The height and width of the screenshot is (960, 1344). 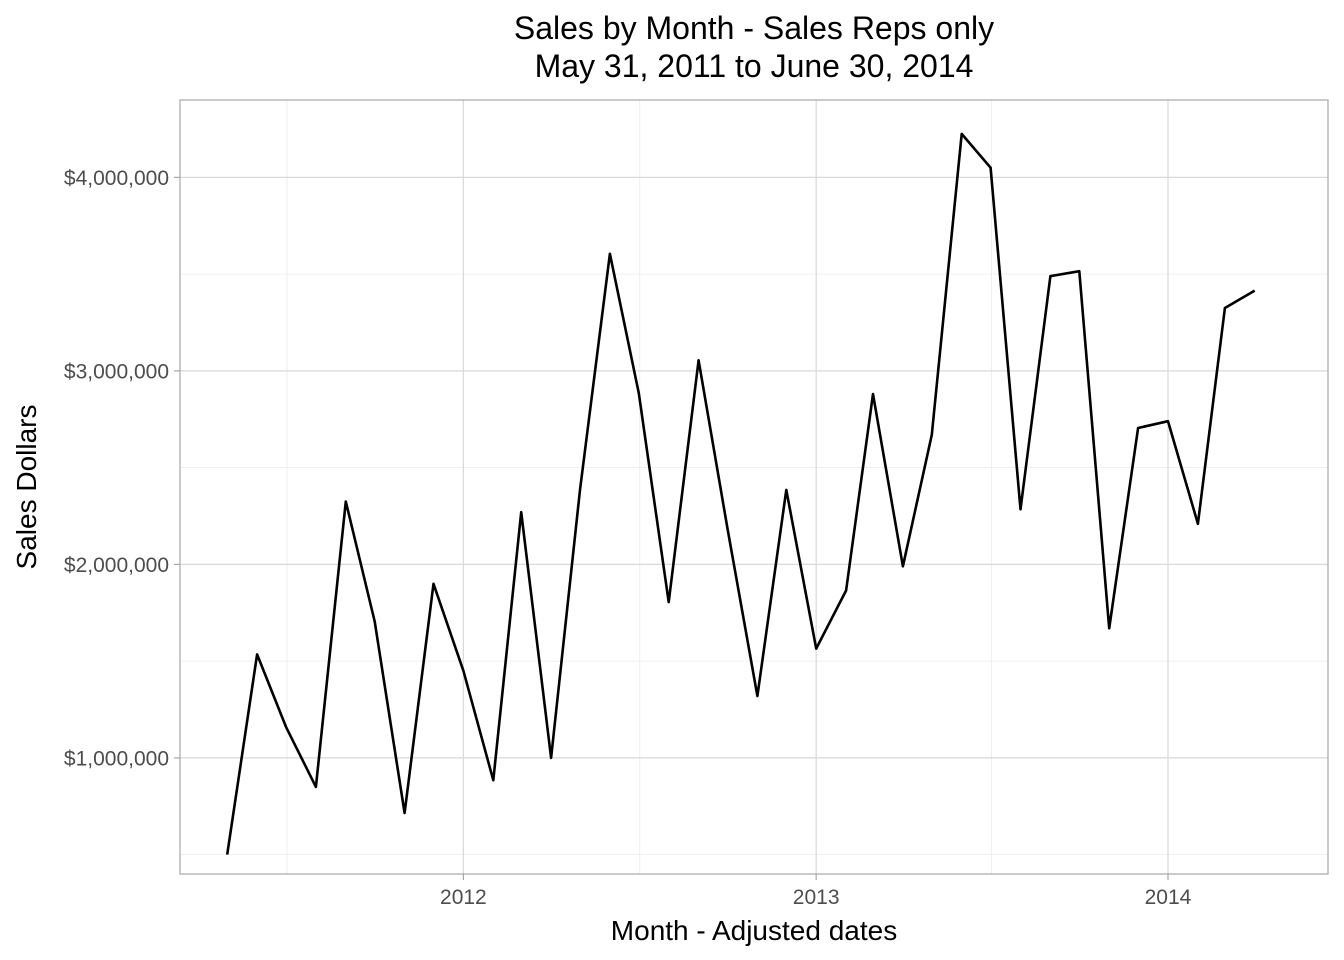 I want to click on x-tick-label: 2014, so click(x=1168, y=897).